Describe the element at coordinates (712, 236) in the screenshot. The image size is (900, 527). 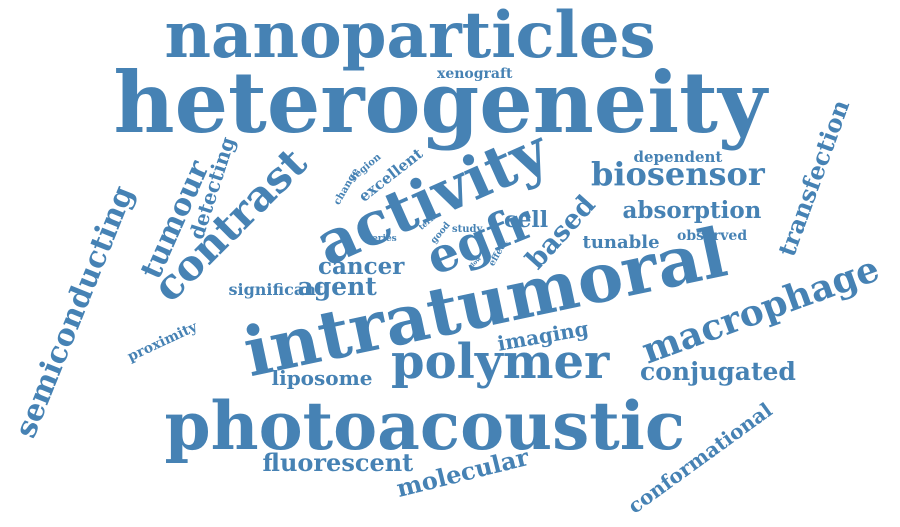
I see `word-observed: observed` at that location.